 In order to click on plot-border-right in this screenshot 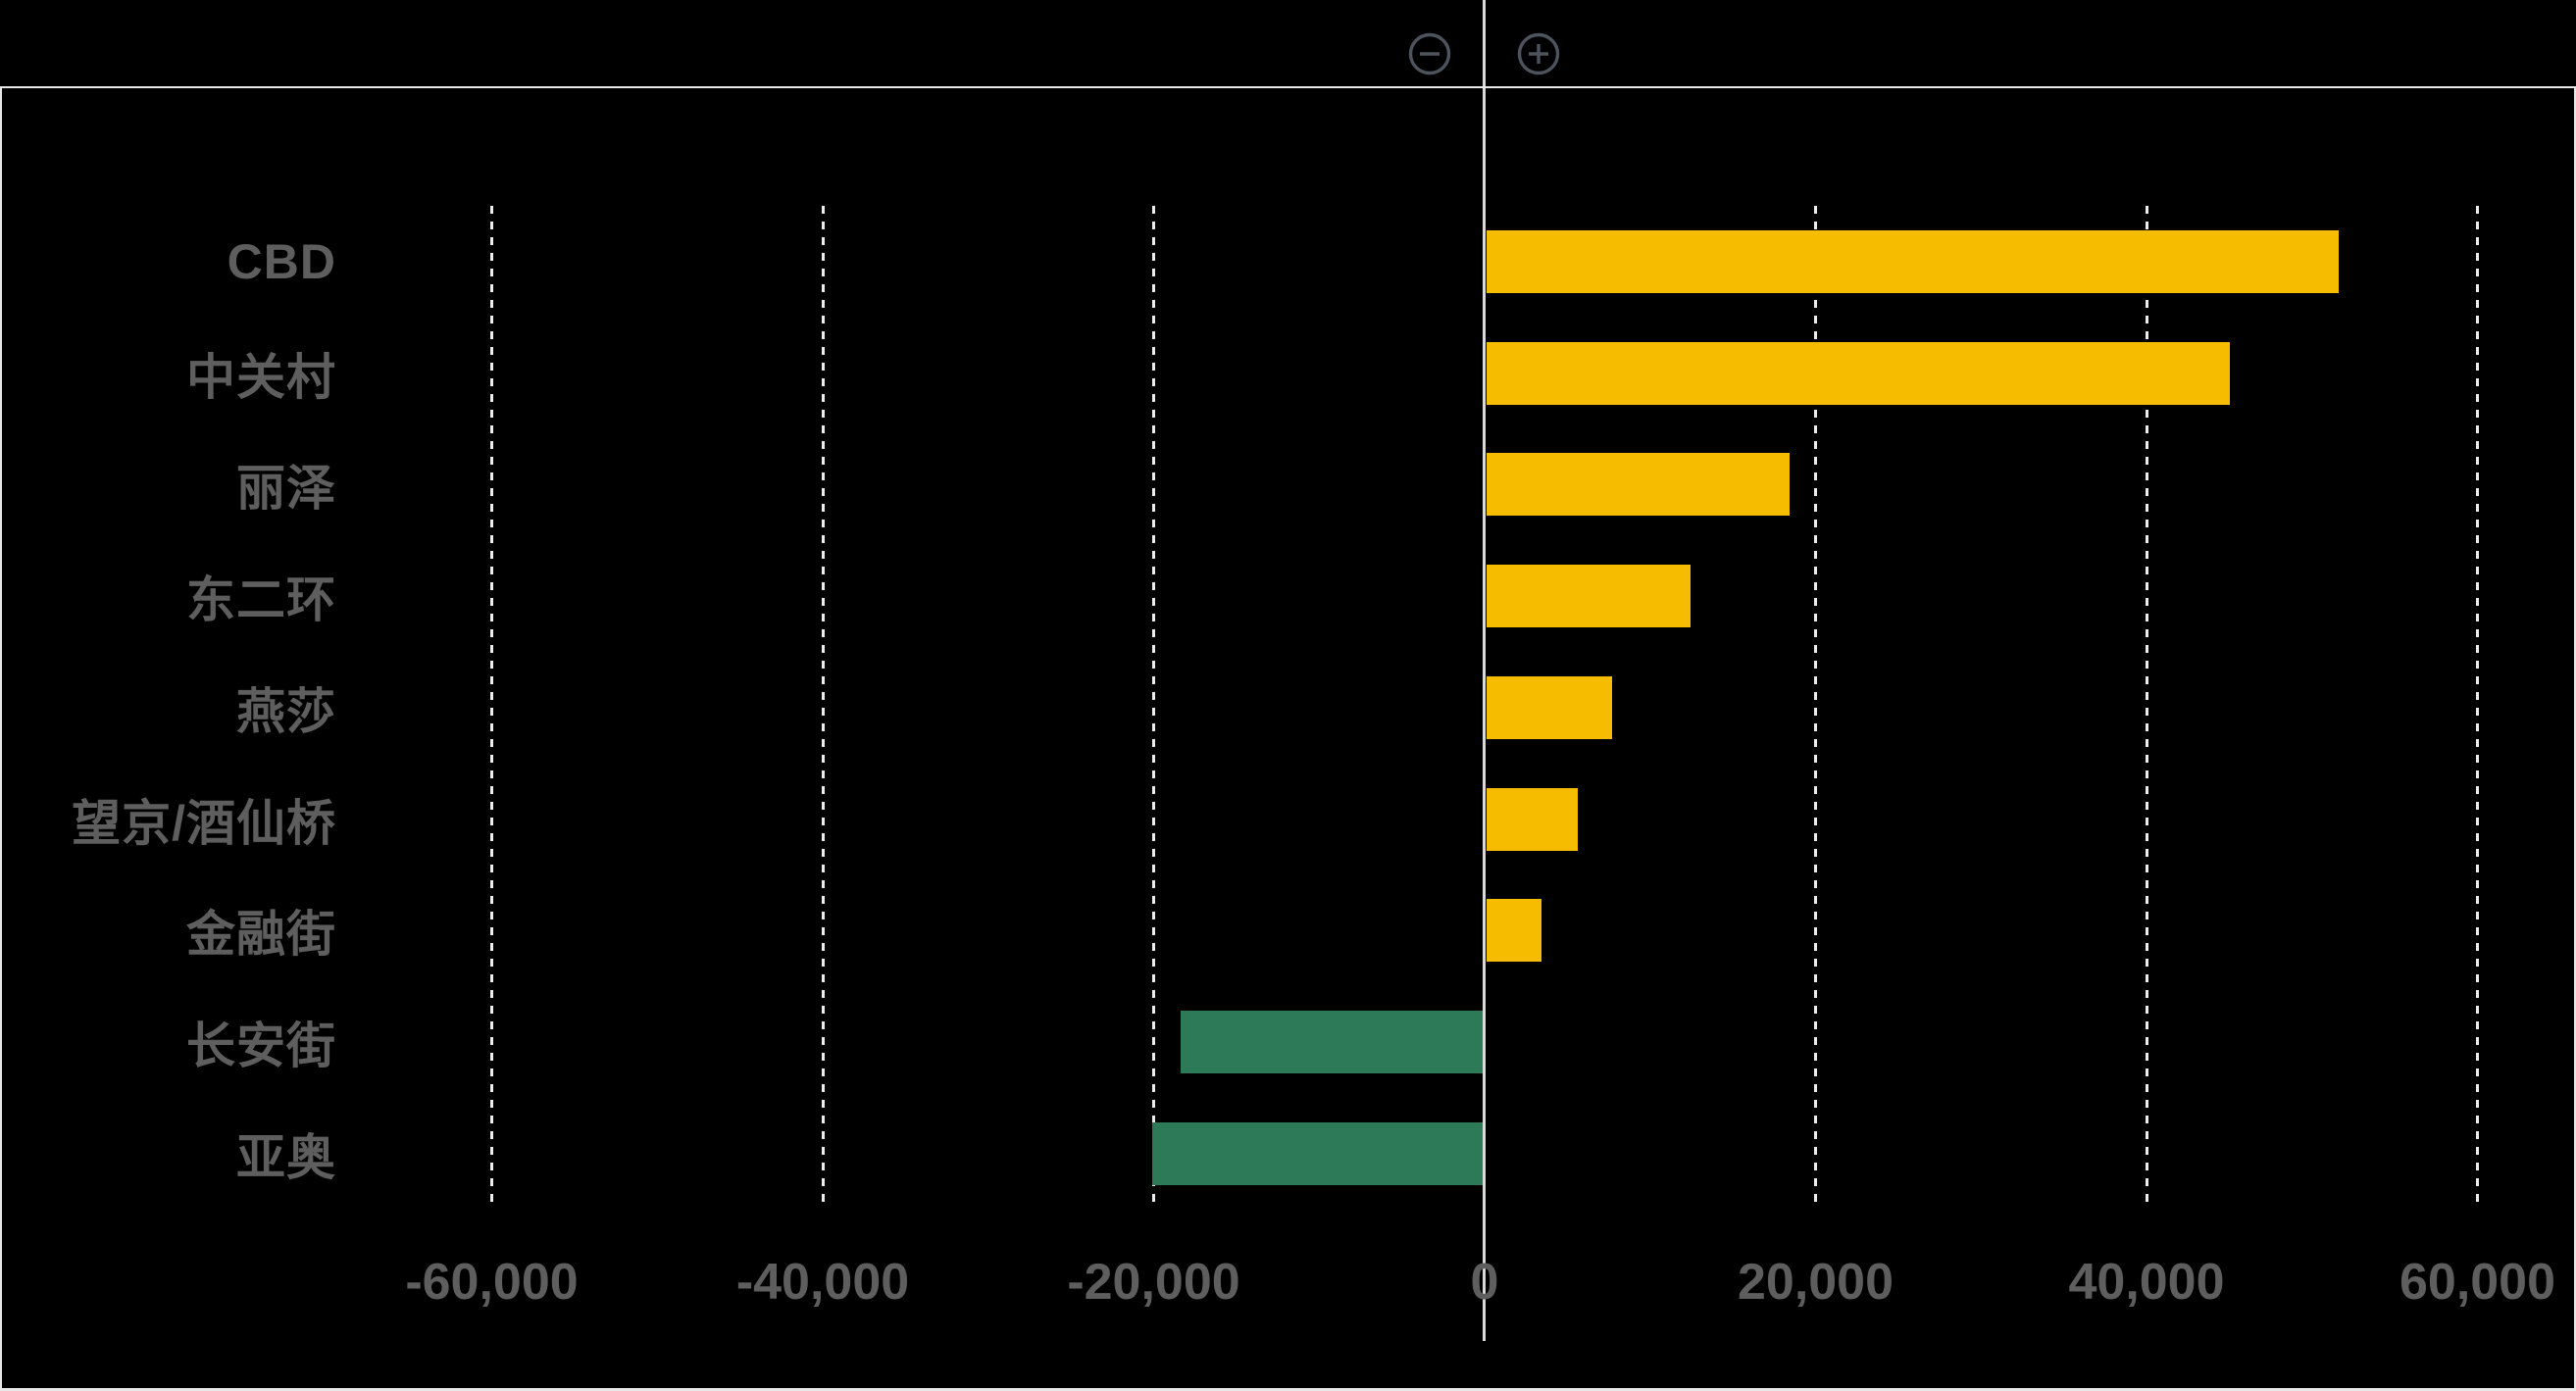, I will do `click(2575, 739)`.